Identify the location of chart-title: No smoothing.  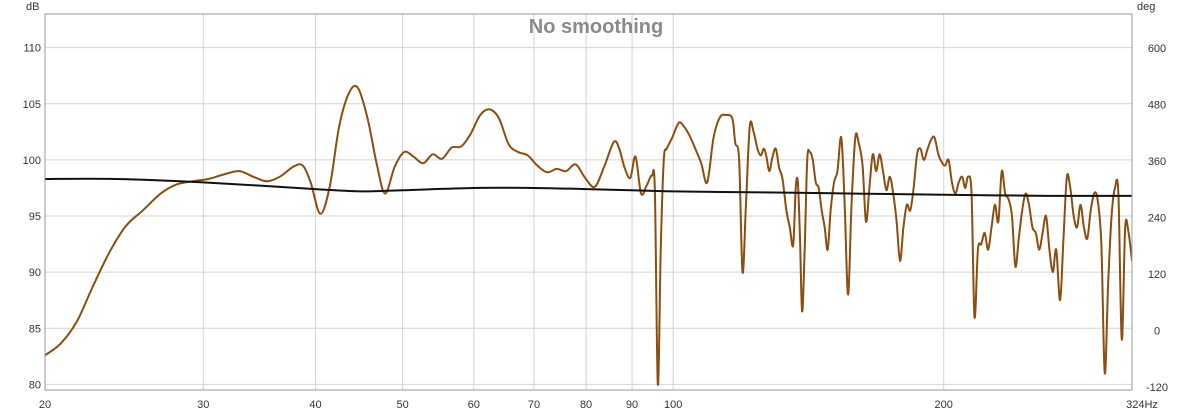
(596, 27).